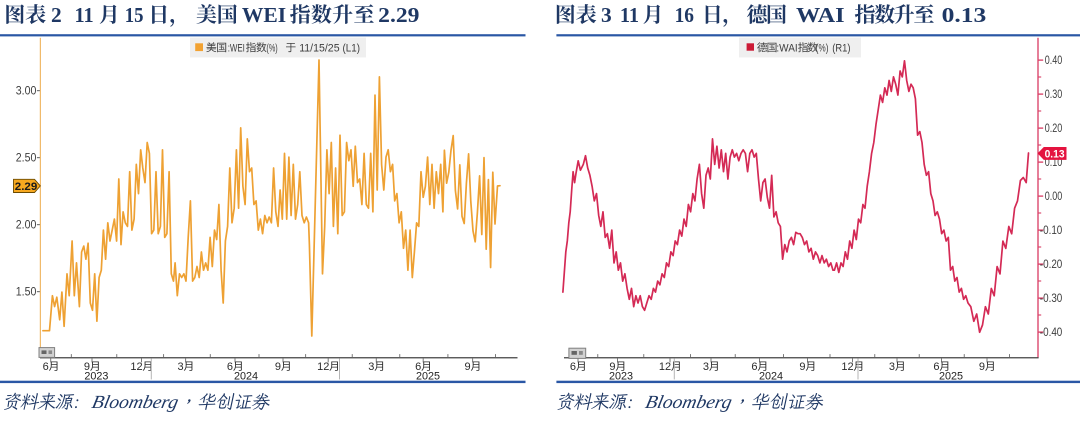 The width and height of the screenshot is (1080, 423). Describe the element at coordinates (352, 48) in the screenshot. I see `svg-text: (L1)` at that location.